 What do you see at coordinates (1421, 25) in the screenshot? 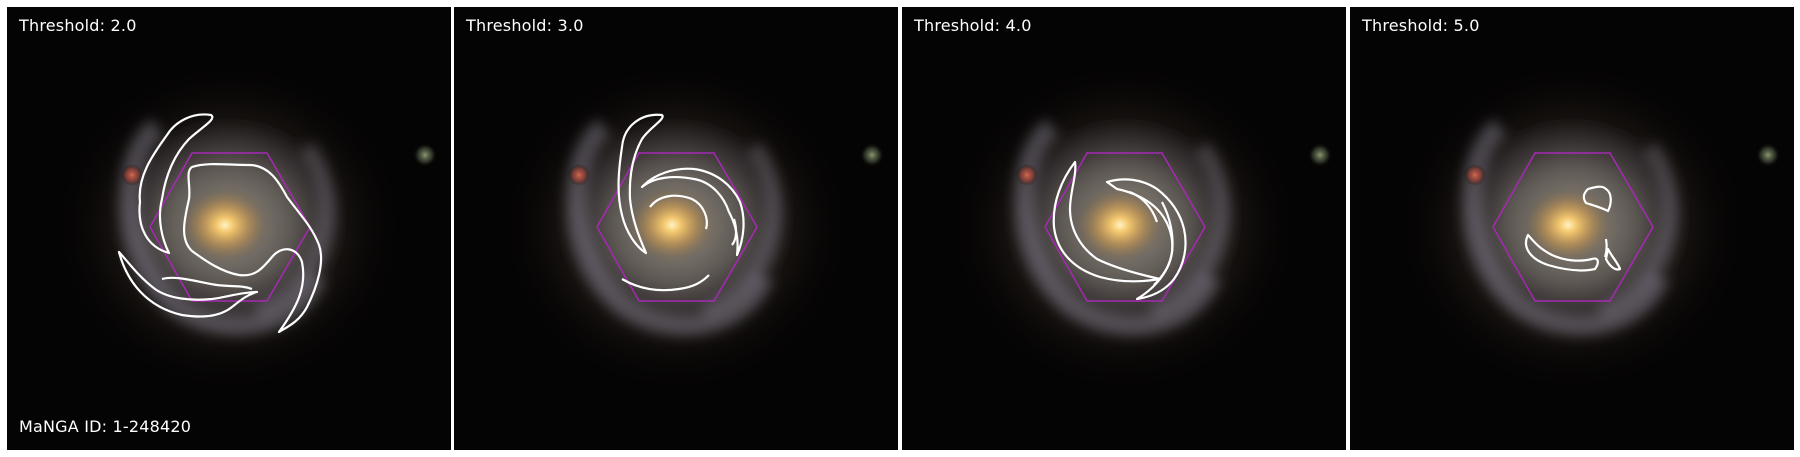
I see `threshold-label: Threshold: 5.0` at bounding box center [1421, 25].